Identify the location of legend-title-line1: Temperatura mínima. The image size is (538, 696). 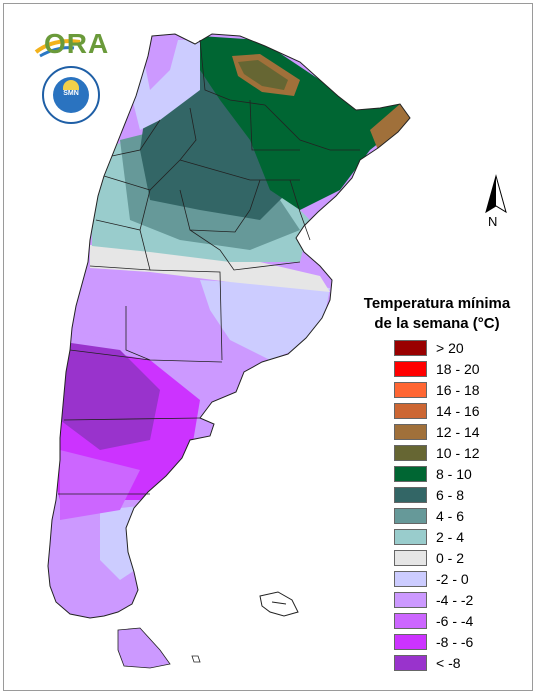
(437, 303).